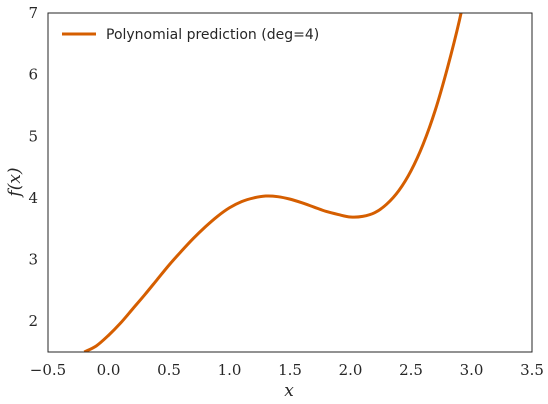  What do you see at coordinates (33, 136) in the screenshot?
I see `y-tick-label: 5` at bounding box center [33, 136].